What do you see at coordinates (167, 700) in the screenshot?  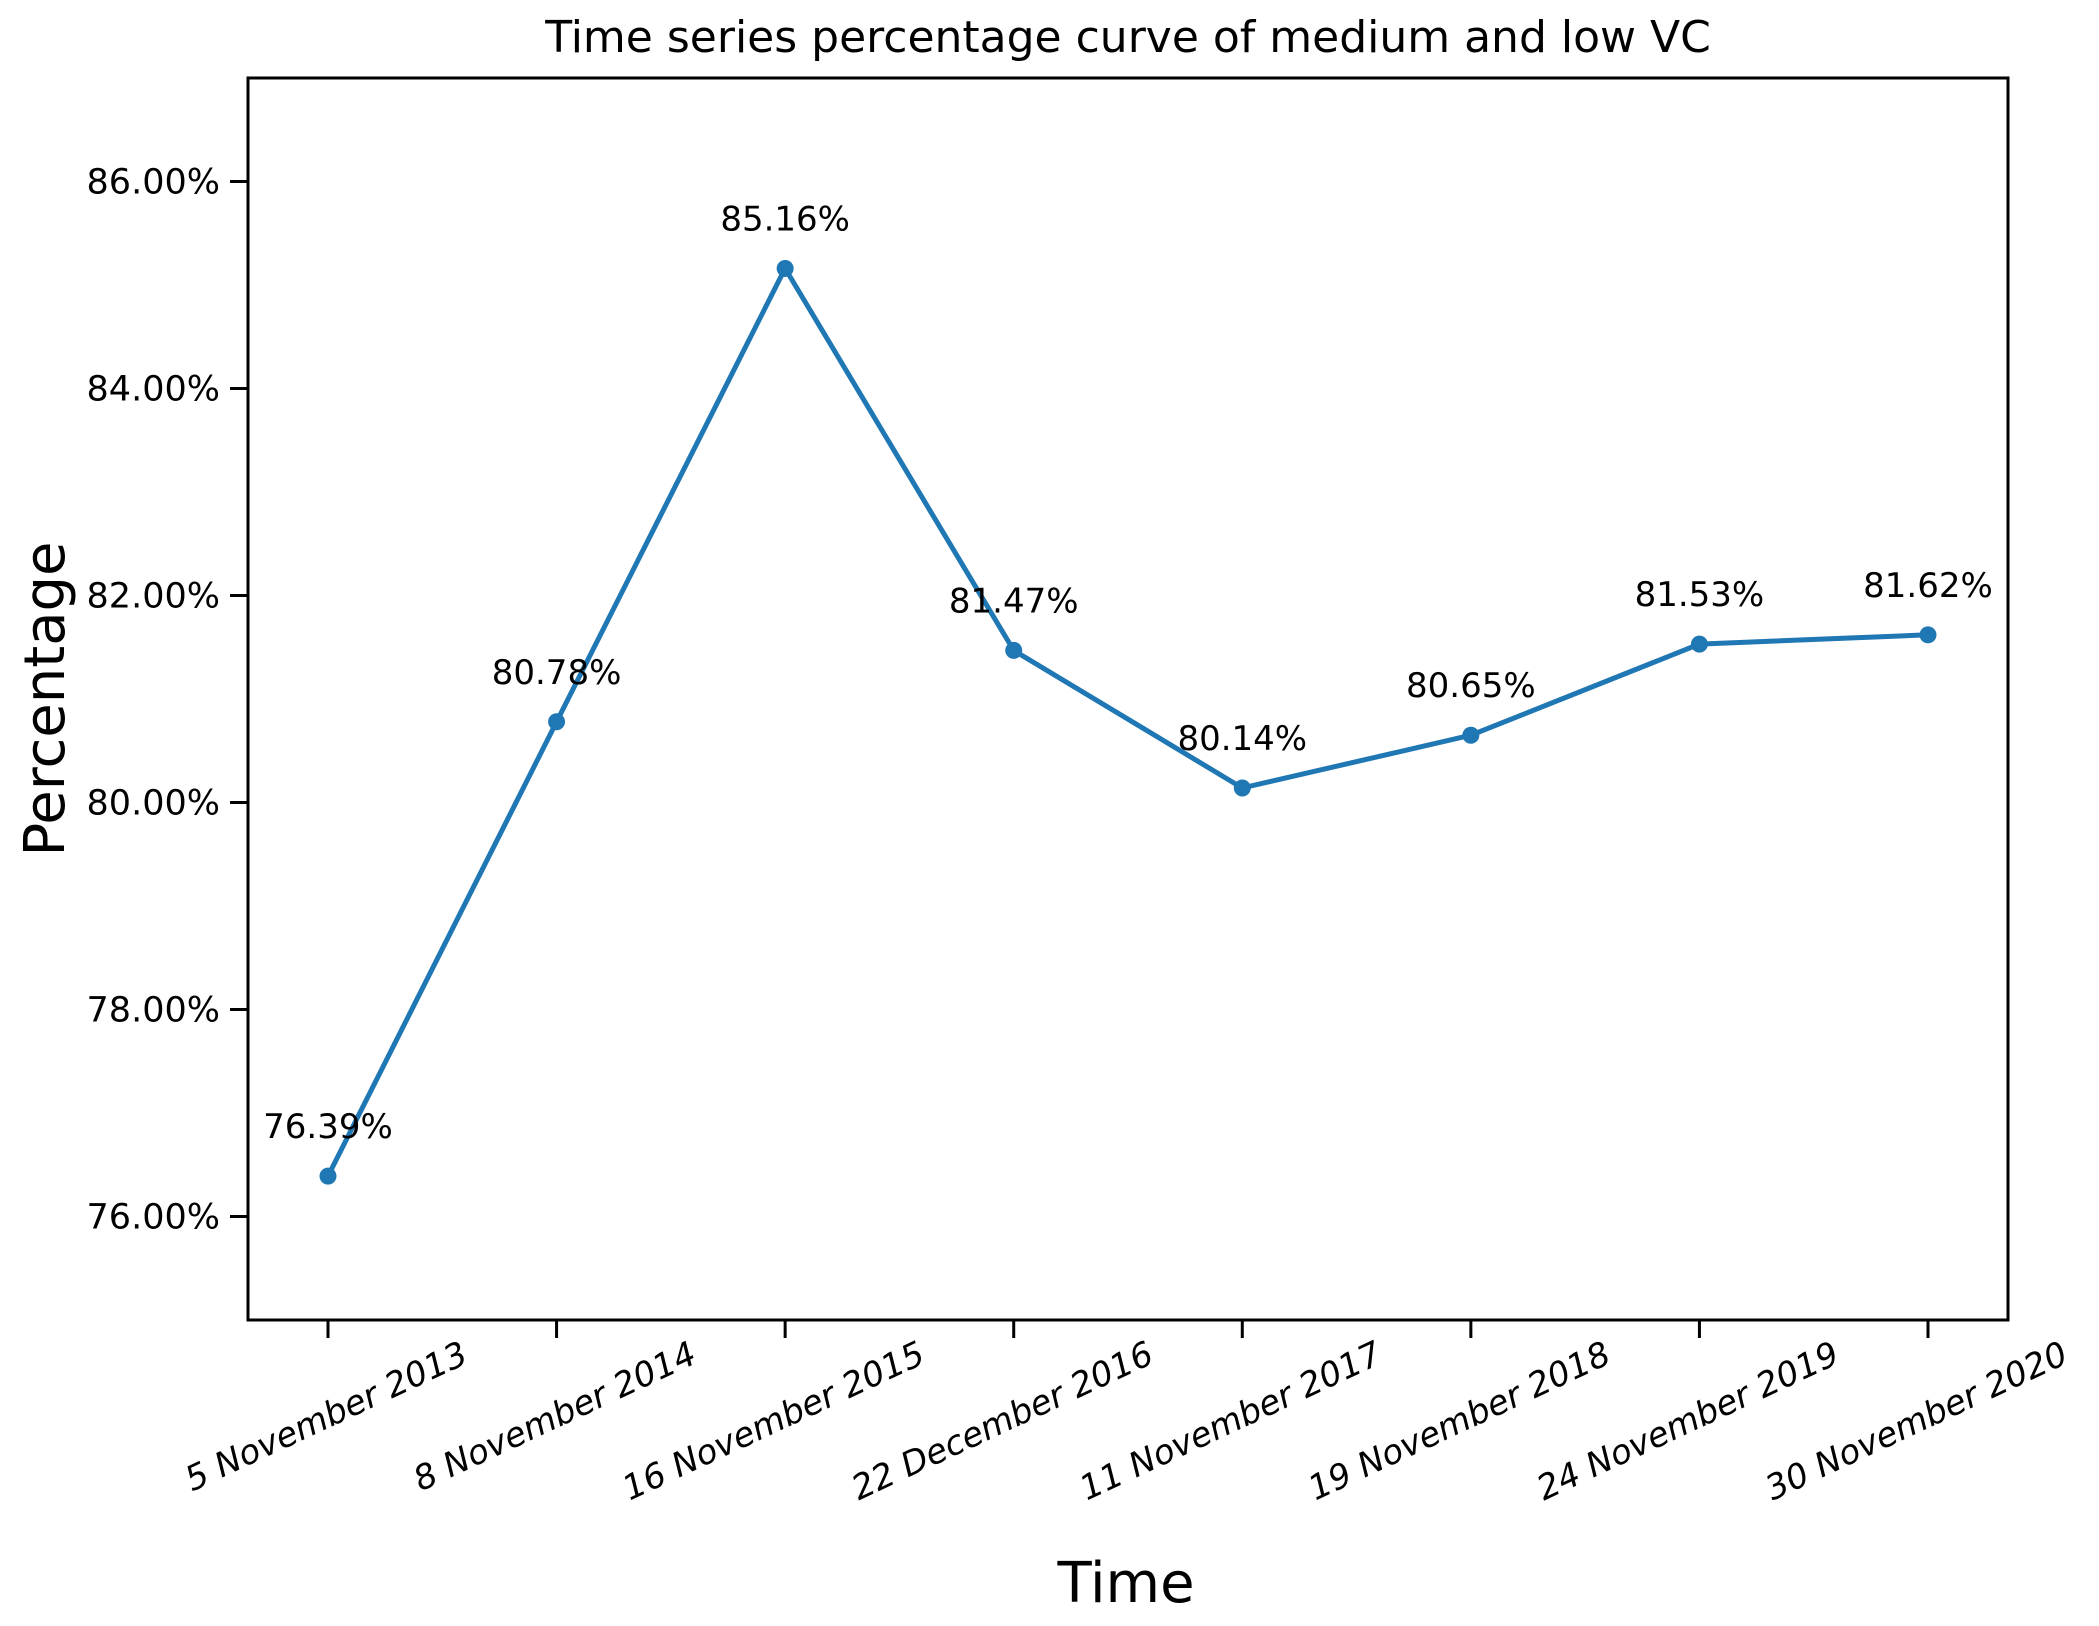 I see `y-axis: 76.00% 78.00% 80.00% 82.00% 84.00% 86.00%` at bounding box center [167, 700].